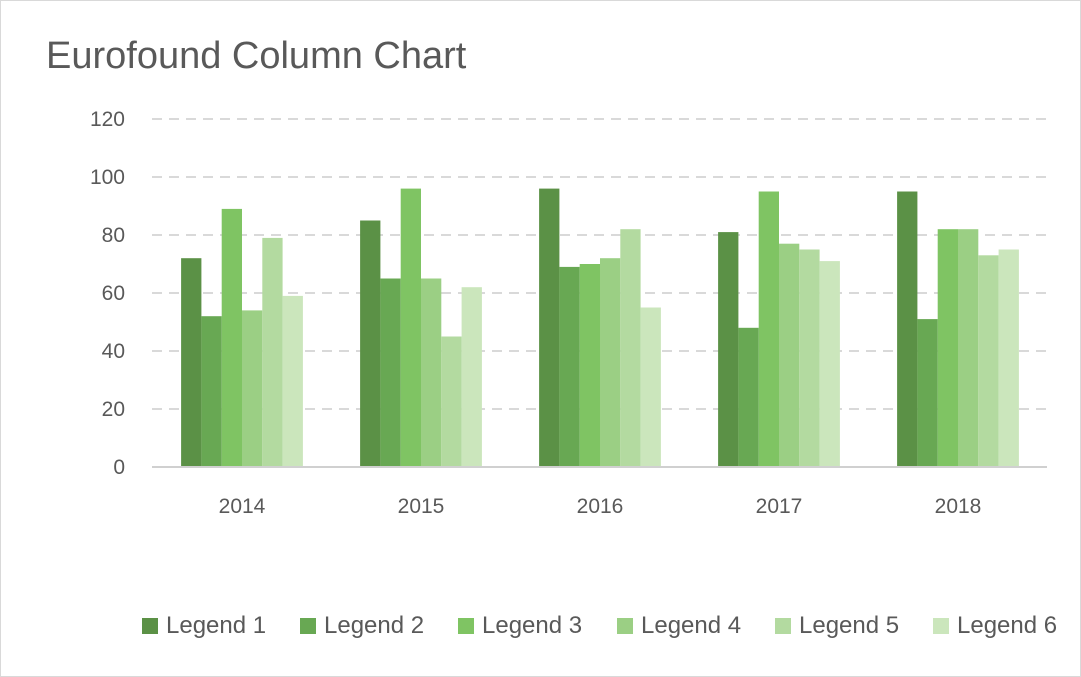 The height and width of the screenshot is (677, 1081). Describe the element at coordinates (849, 625) in the screenshot. I see `legend-label: Legend 5` at that location.